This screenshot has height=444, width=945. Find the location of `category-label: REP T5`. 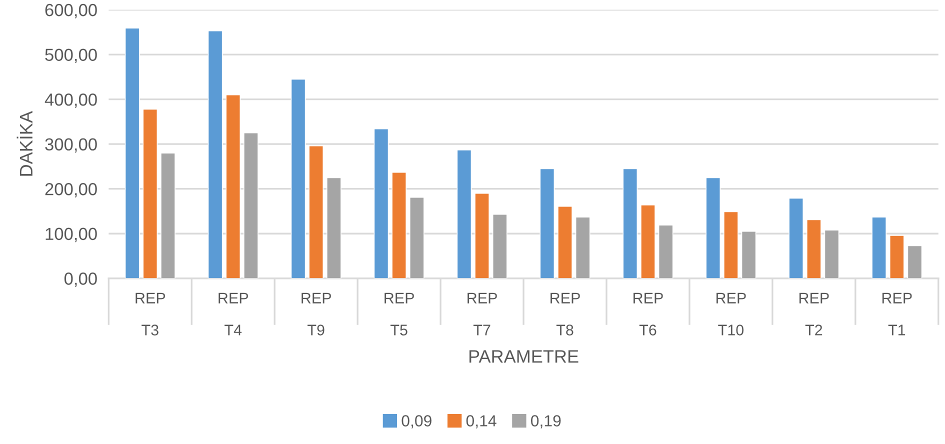

category-label: REP T5 is located at coordinates (399, 314).